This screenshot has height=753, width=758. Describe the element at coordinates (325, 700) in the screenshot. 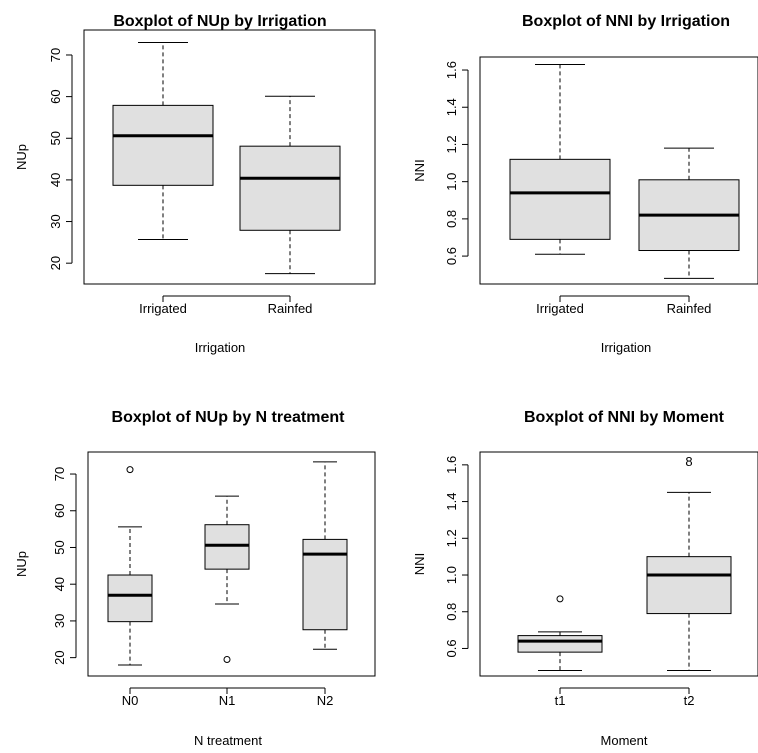

I see `x-tick-label: N2` at that location.